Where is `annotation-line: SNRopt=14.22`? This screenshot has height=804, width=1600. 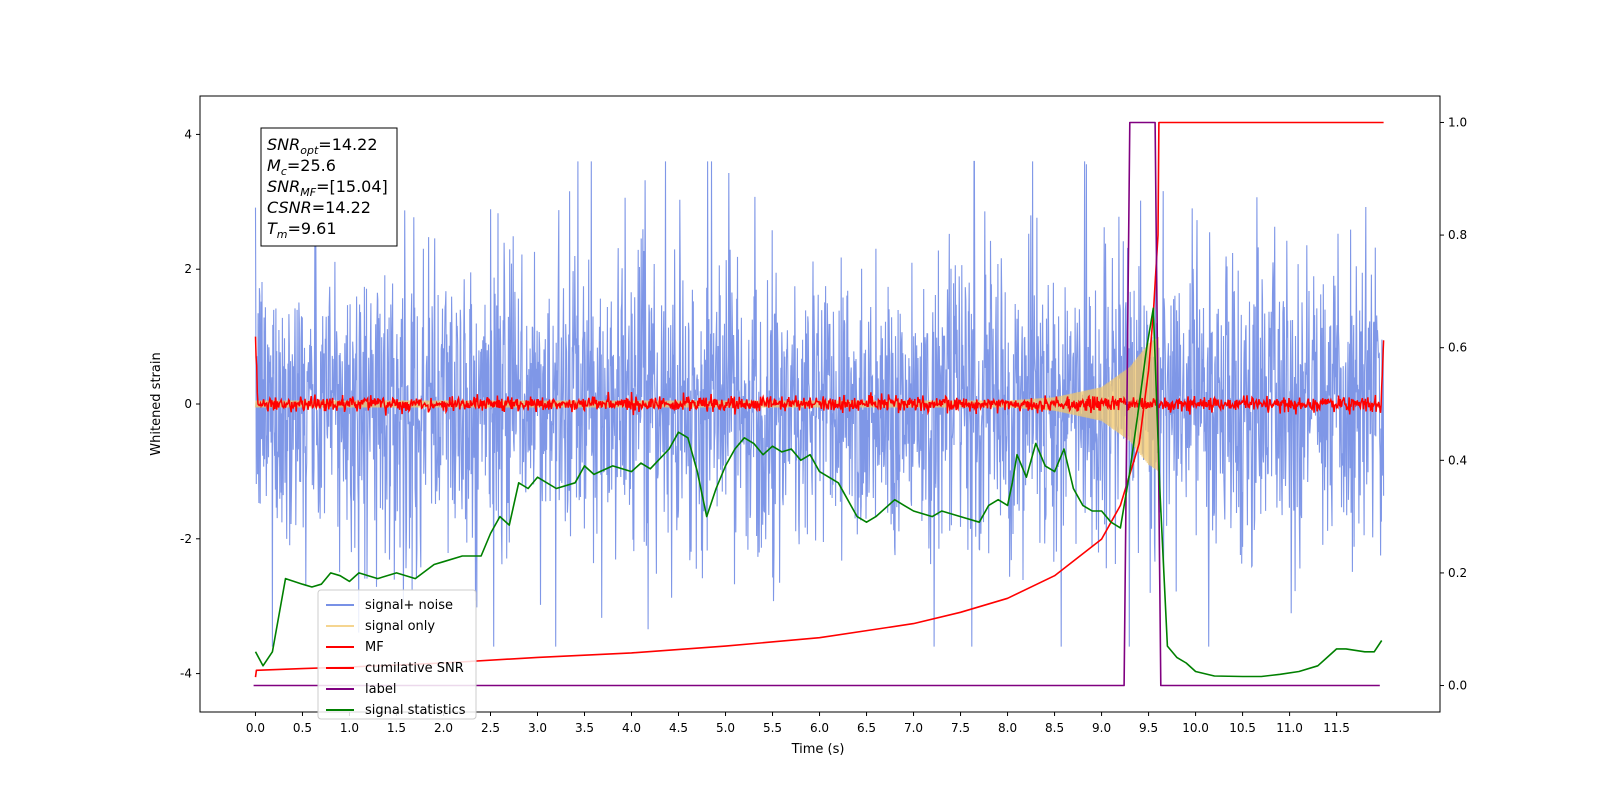 annotation-line: SNRopt=14.22 is located at coordinates (322, 146).